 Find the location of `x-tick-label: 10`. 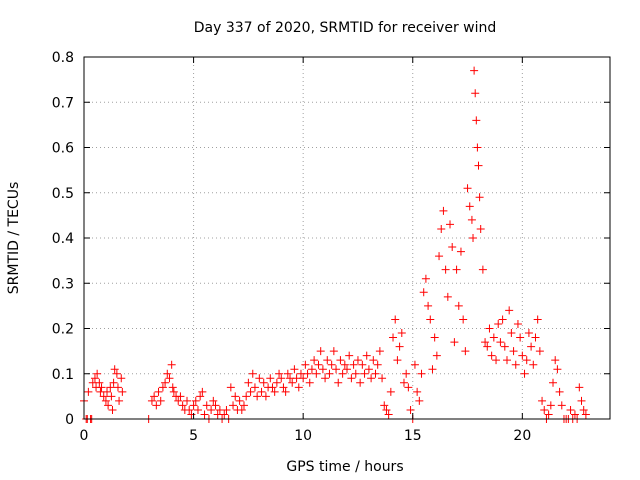

x-tick-label: 10 is located at coordinates (303, 436).